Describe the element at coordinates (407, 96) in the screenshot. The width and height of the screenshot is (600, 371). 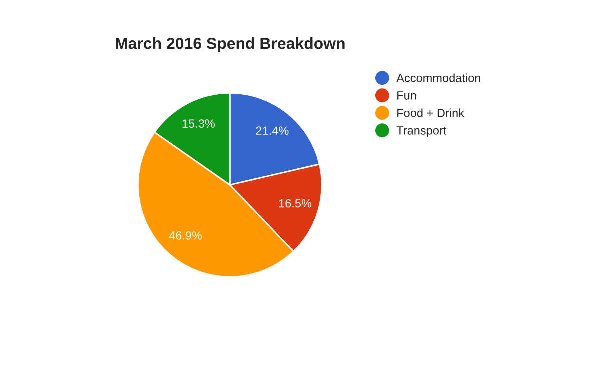
I see `legend-label: Fun` at that location.